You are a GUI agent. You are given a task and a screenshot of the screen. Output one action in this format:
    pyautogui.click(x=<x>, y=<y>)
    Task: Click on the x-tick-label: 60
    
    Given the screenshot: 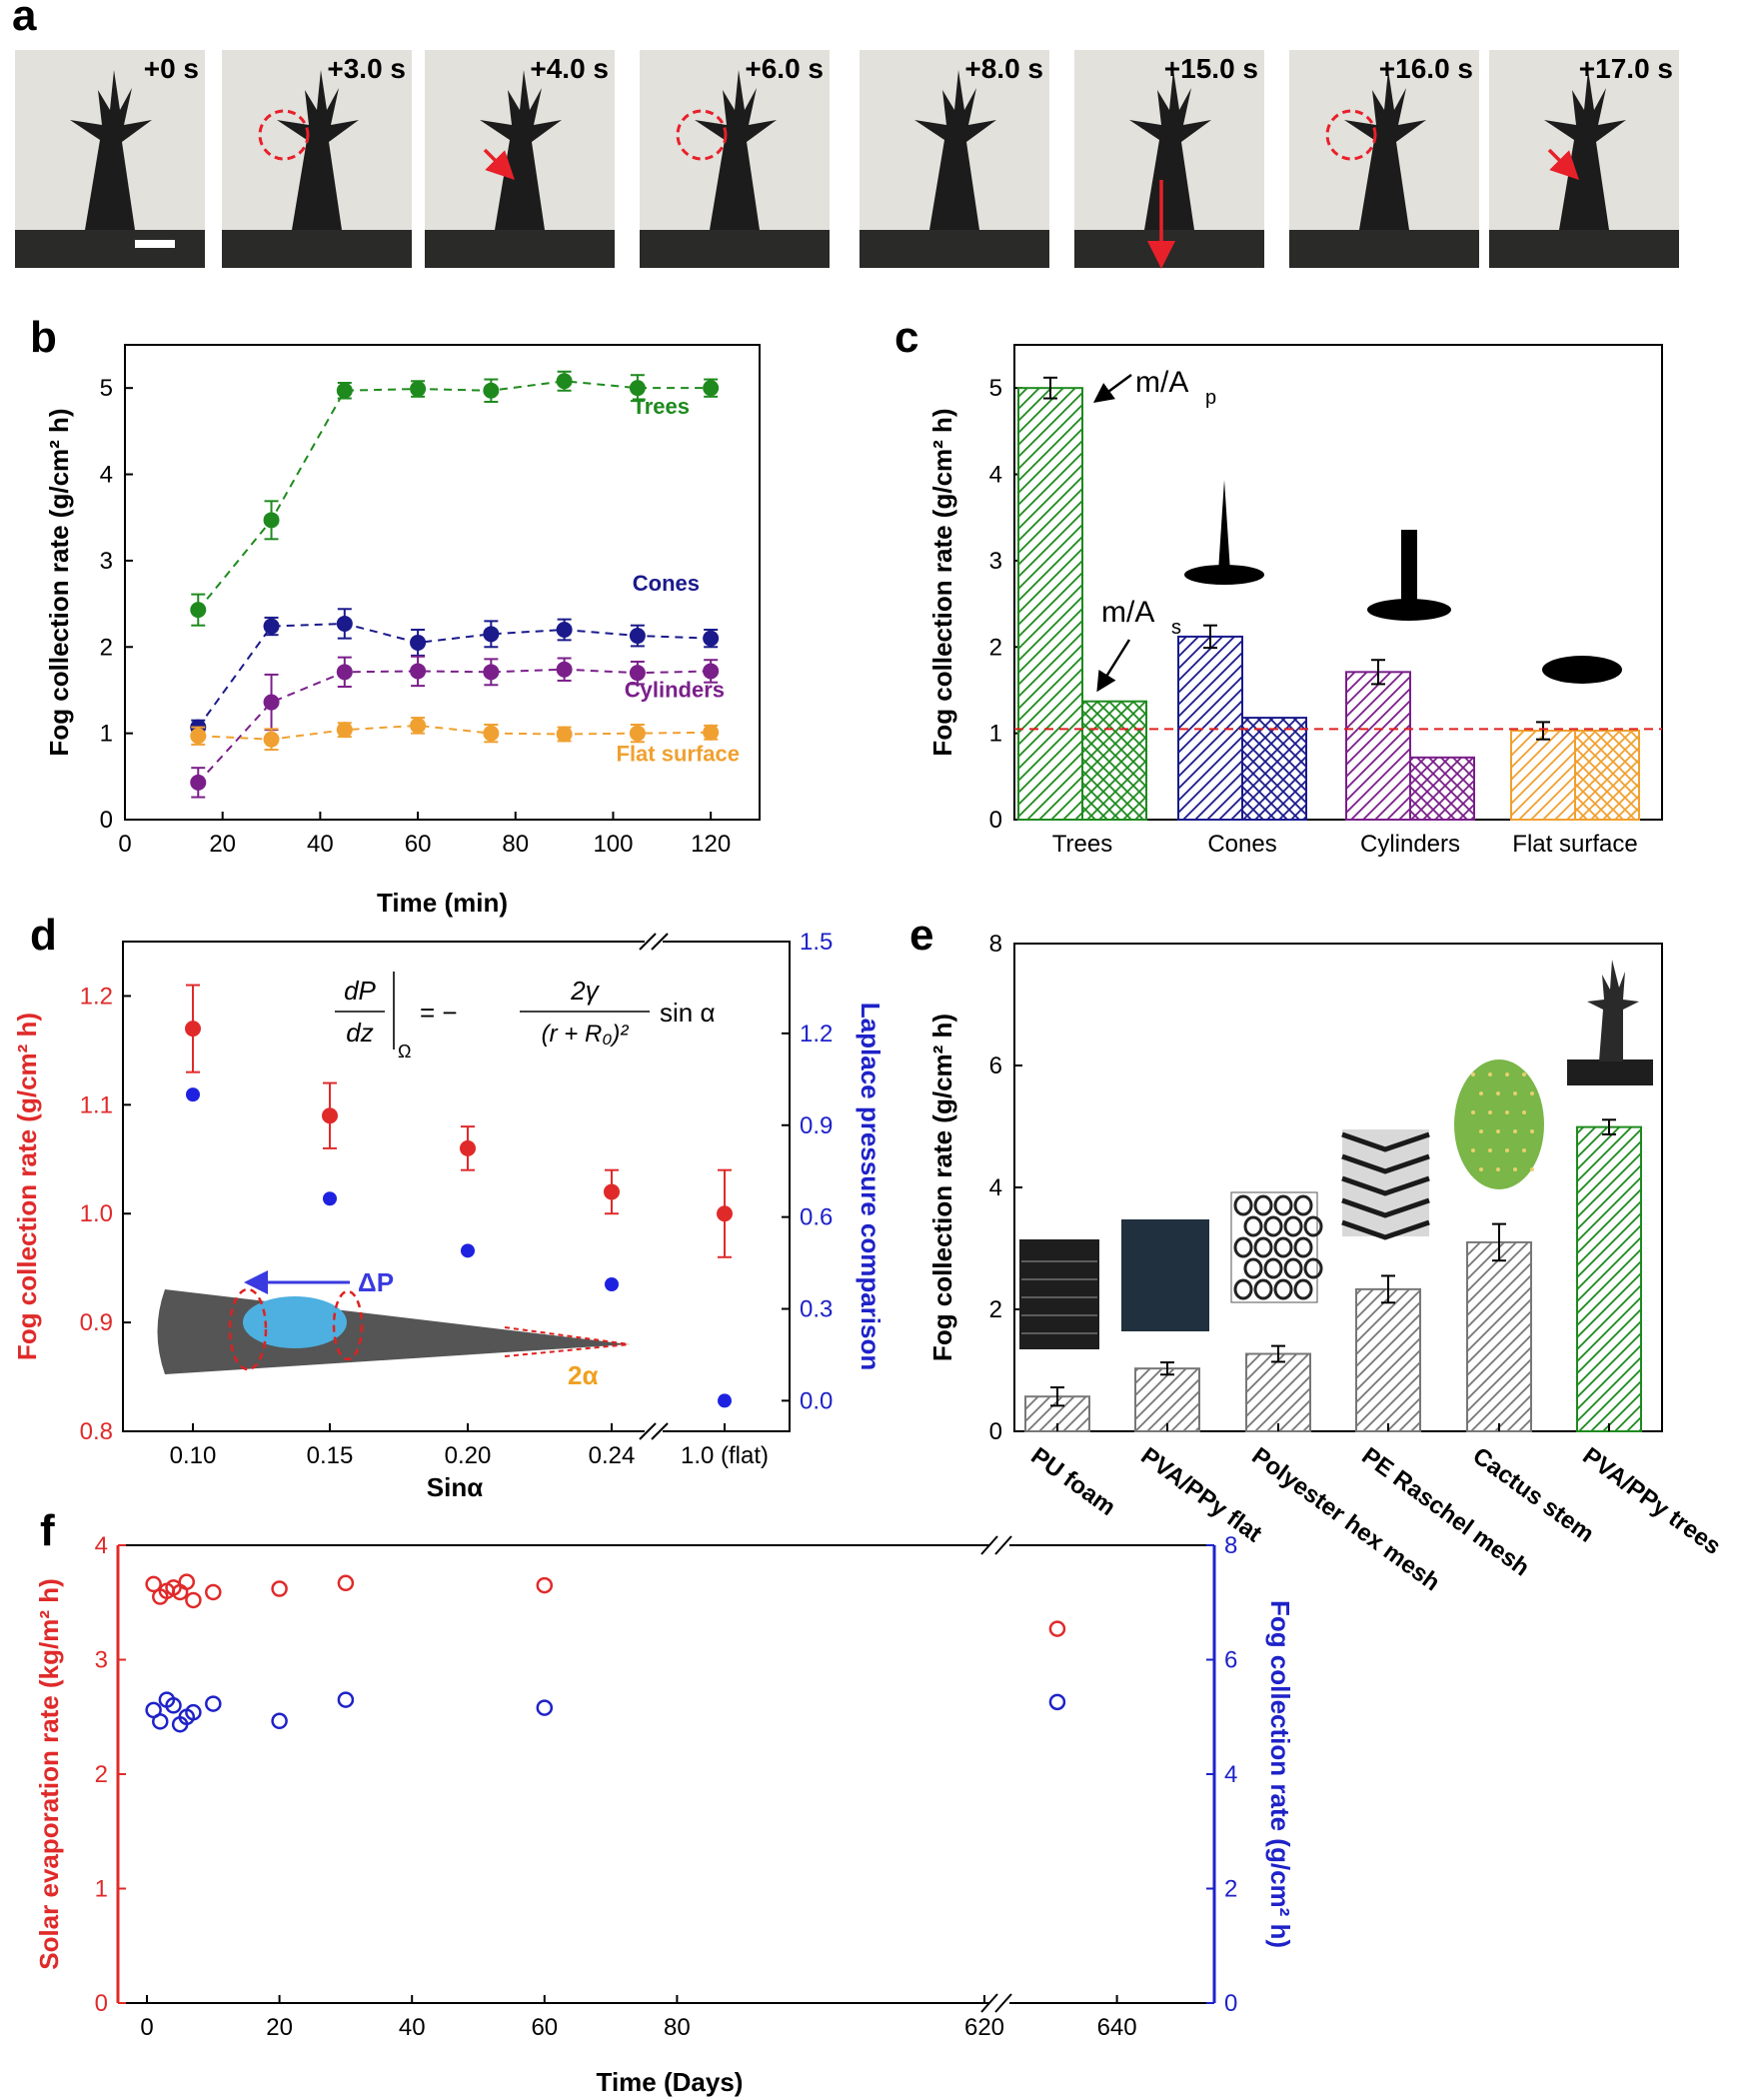 What is the action you would take?
    pyautogui.click(x=545, y=2027)
    